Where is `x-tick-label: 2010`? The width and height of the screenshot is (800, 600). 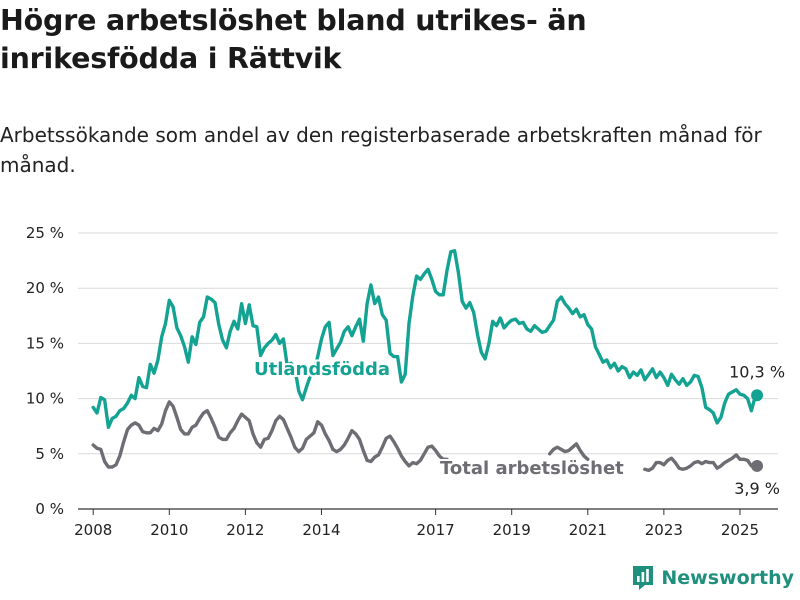
x-tick-label: 2010 is located at coordinates (169, 530).